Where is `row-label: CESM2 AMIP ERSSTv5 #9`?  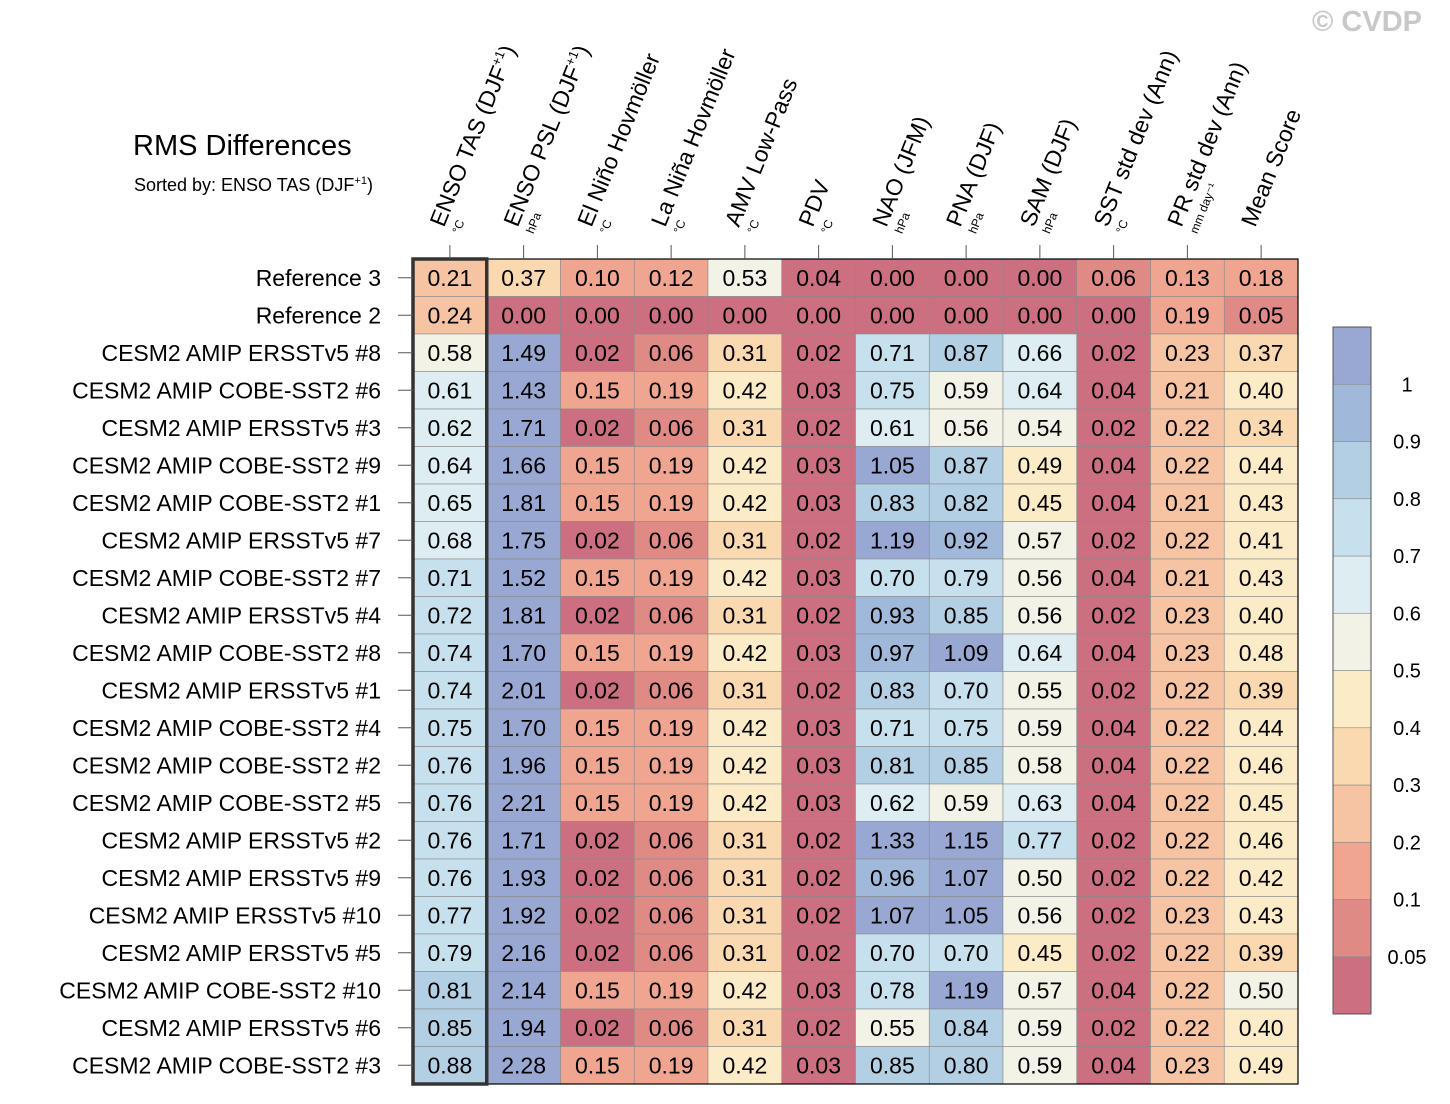
row-label: CESM2 AMIP ERSSTv5 #9 is located at coordinates (241, 878).